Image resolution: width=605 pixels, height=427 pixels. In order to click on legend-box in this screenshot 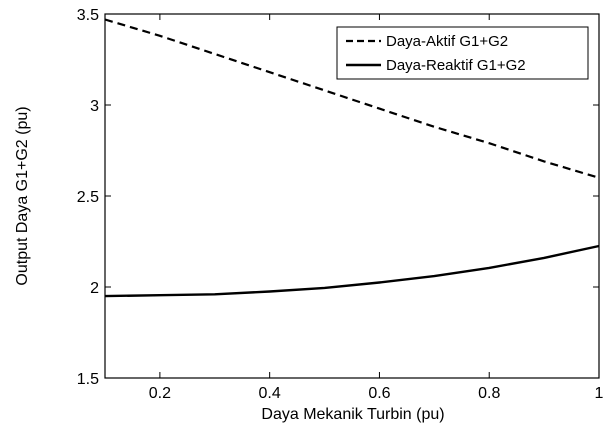, I will do `click(462, 53)`.